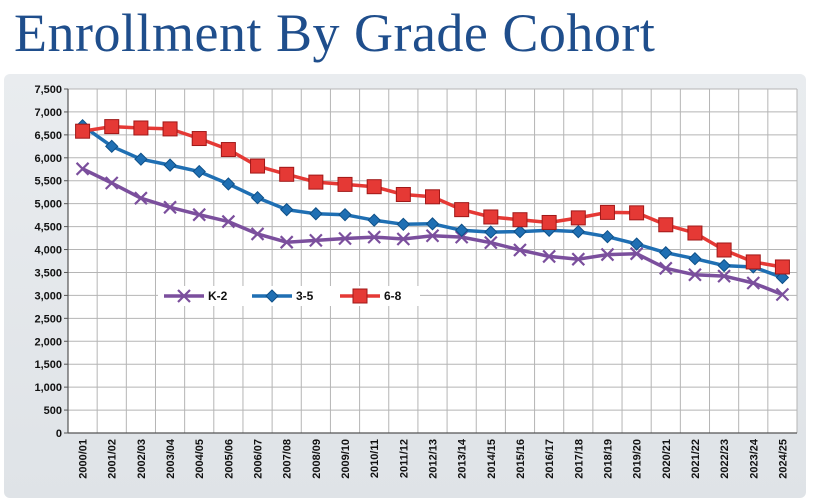 The height and width of the screenshot is (500, 813). I want to click on x-tick-label: 2011/12, so click(404, 458).